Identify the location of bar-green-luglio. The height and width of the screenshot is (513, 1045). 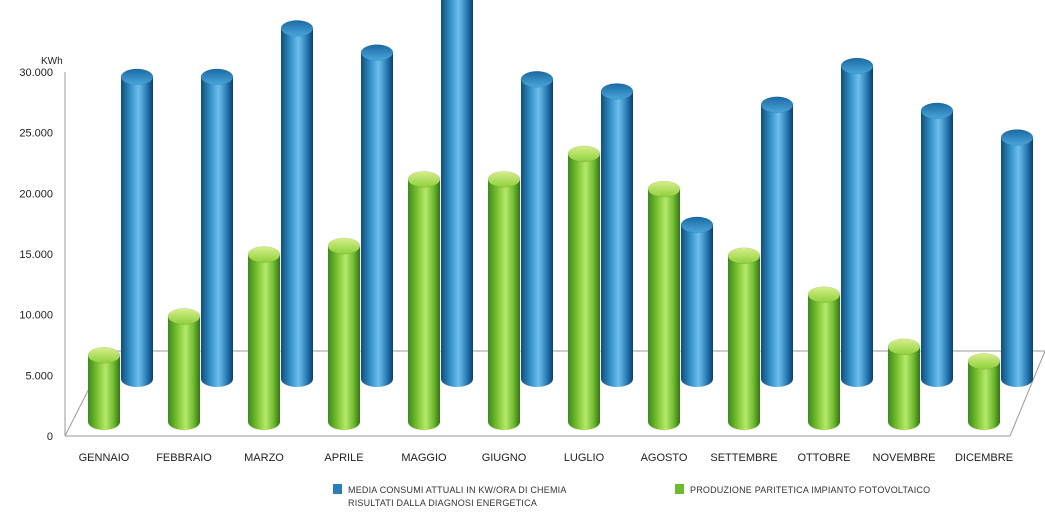
(584, 287).